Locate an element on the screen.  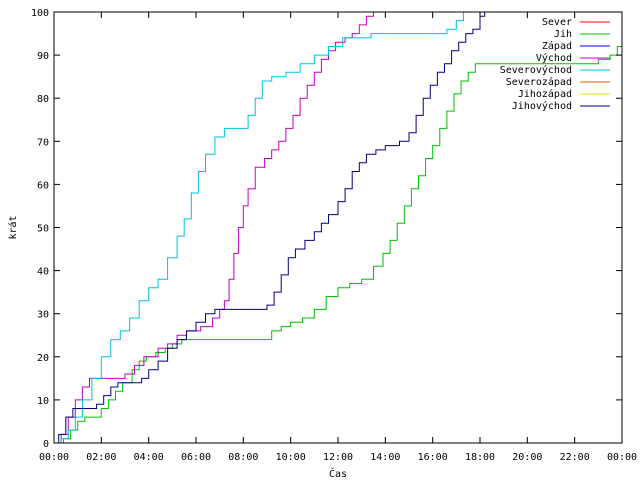
y-tick-label: 90 is located at coordinates (43, 56).